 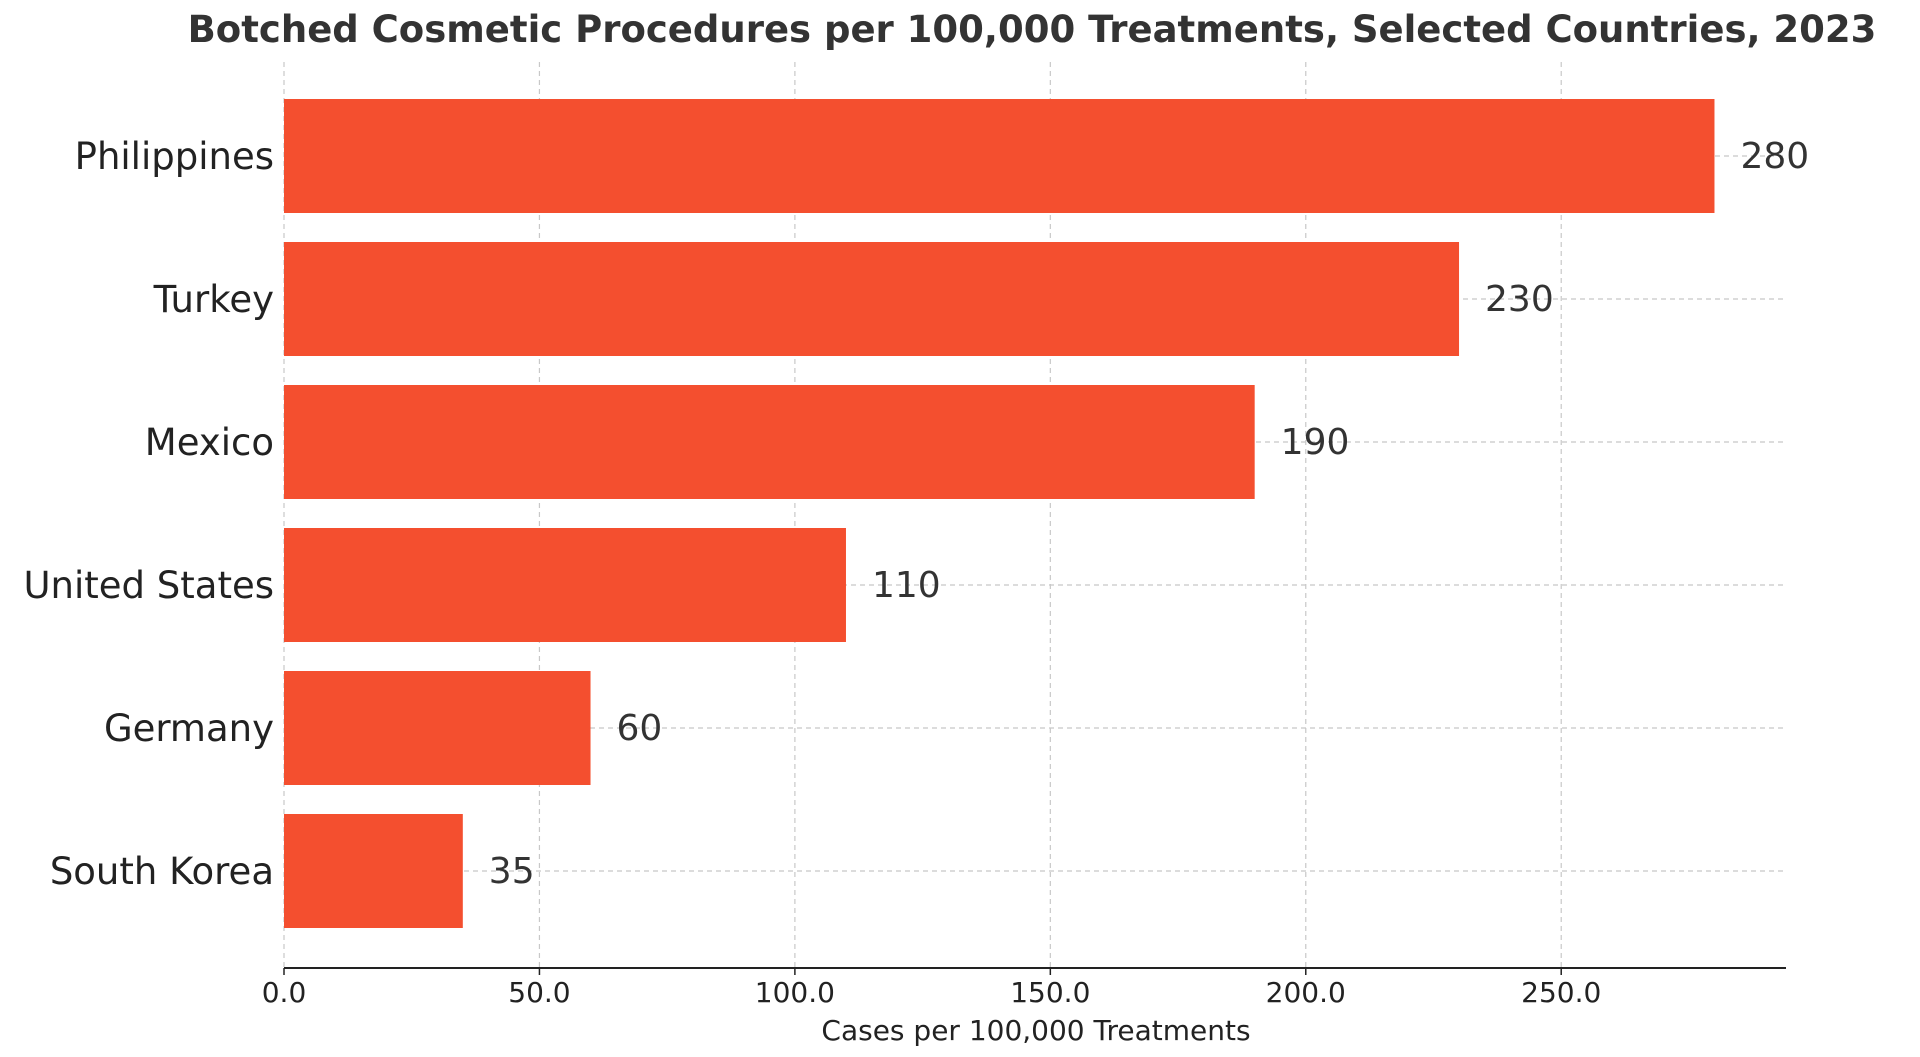 What do you see at coordinates (148, 585) in the screenshot?
I see `category-label: United States` at bounding box center [148, 585].